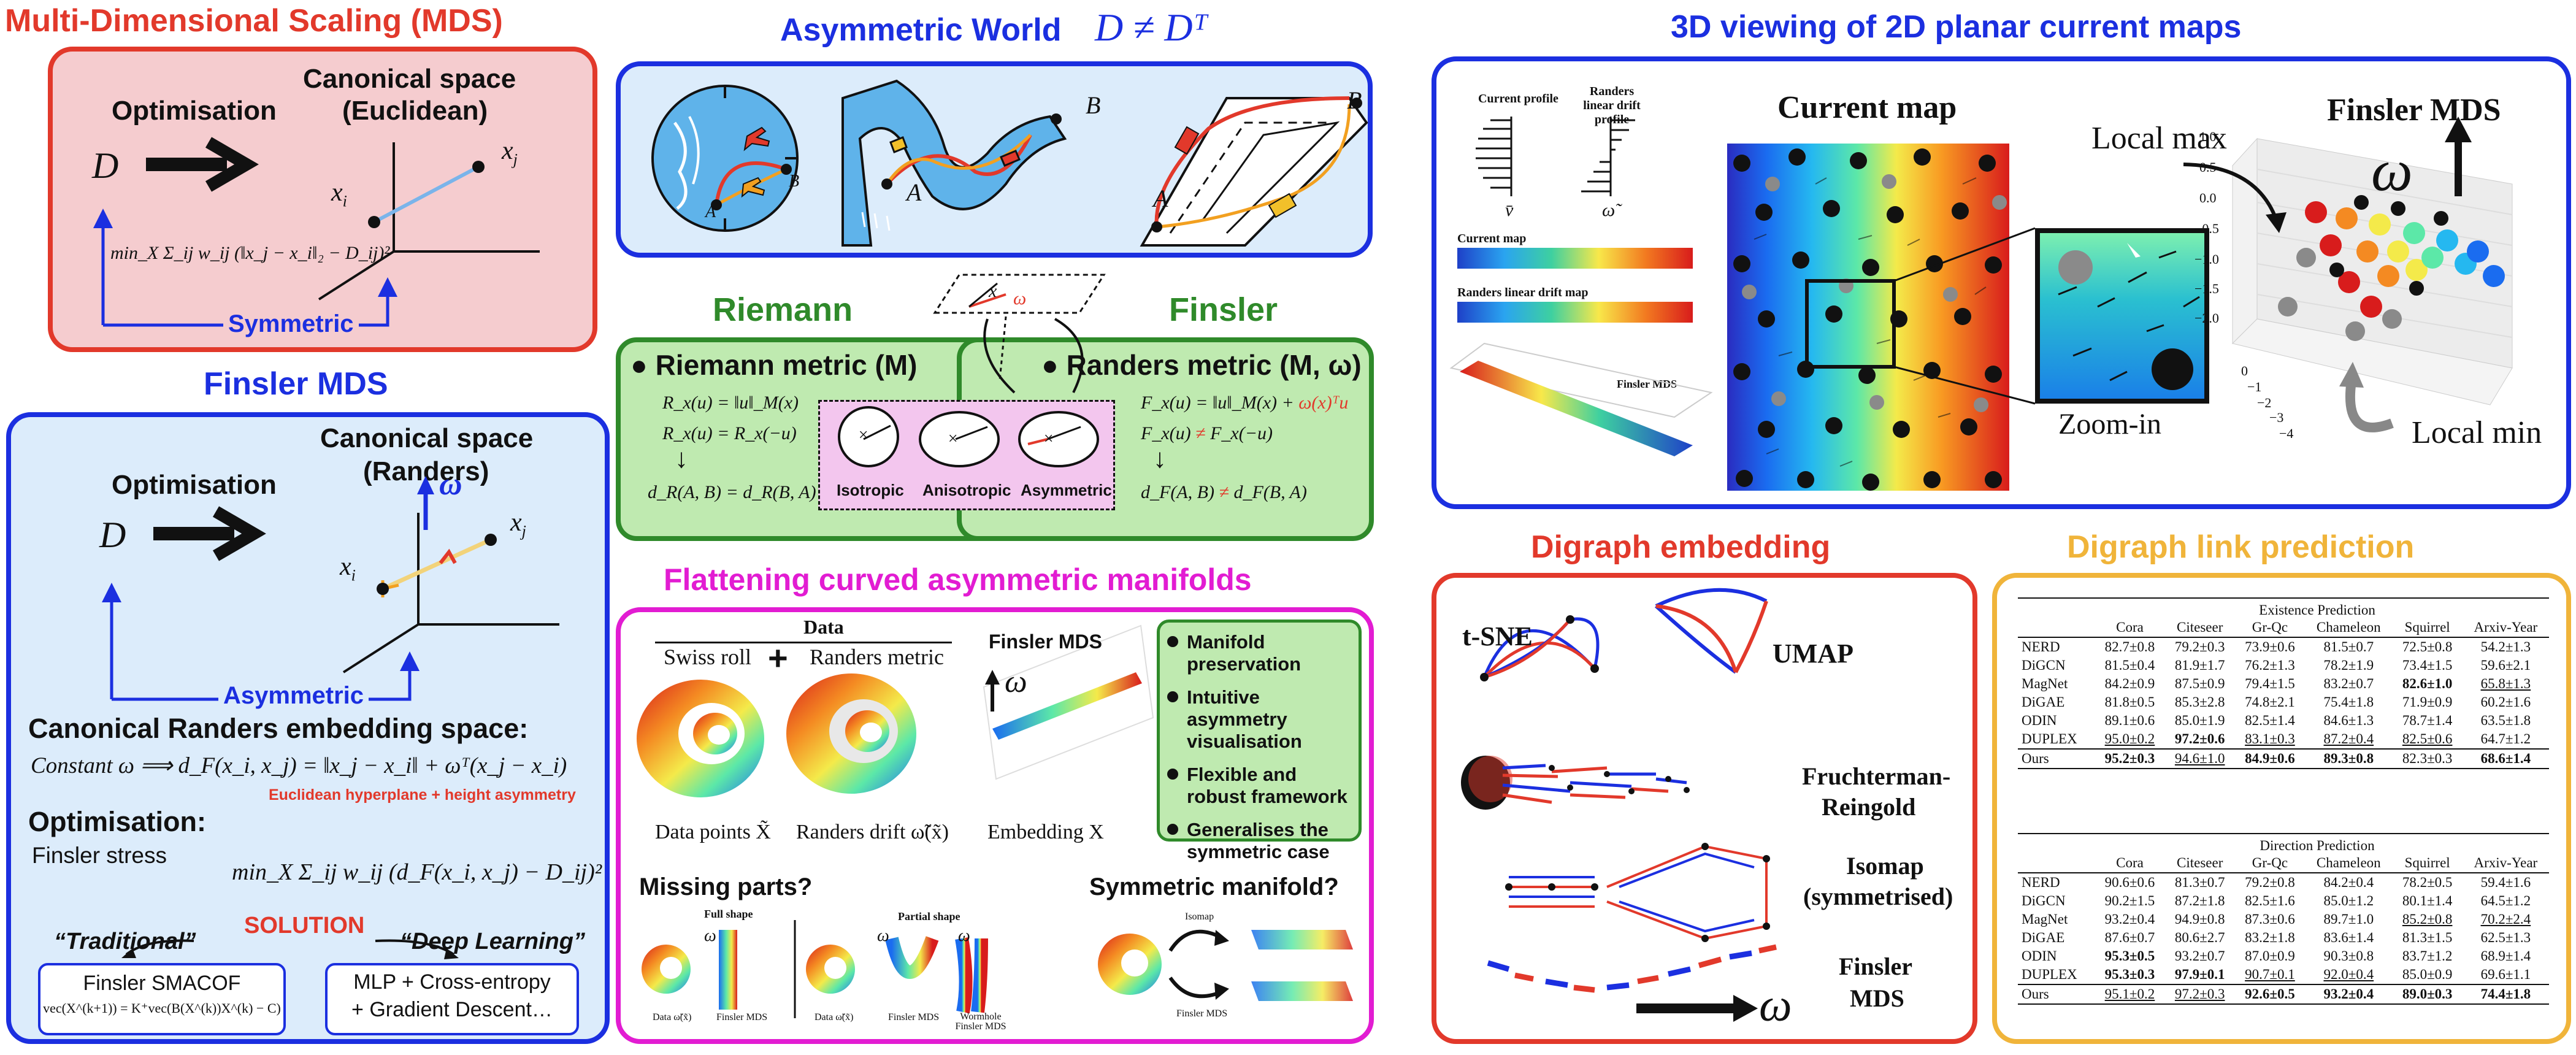  Describe the element at coordinates (2044, 900) in the screenshot. I see `table-cell: DiGCN` at that location.